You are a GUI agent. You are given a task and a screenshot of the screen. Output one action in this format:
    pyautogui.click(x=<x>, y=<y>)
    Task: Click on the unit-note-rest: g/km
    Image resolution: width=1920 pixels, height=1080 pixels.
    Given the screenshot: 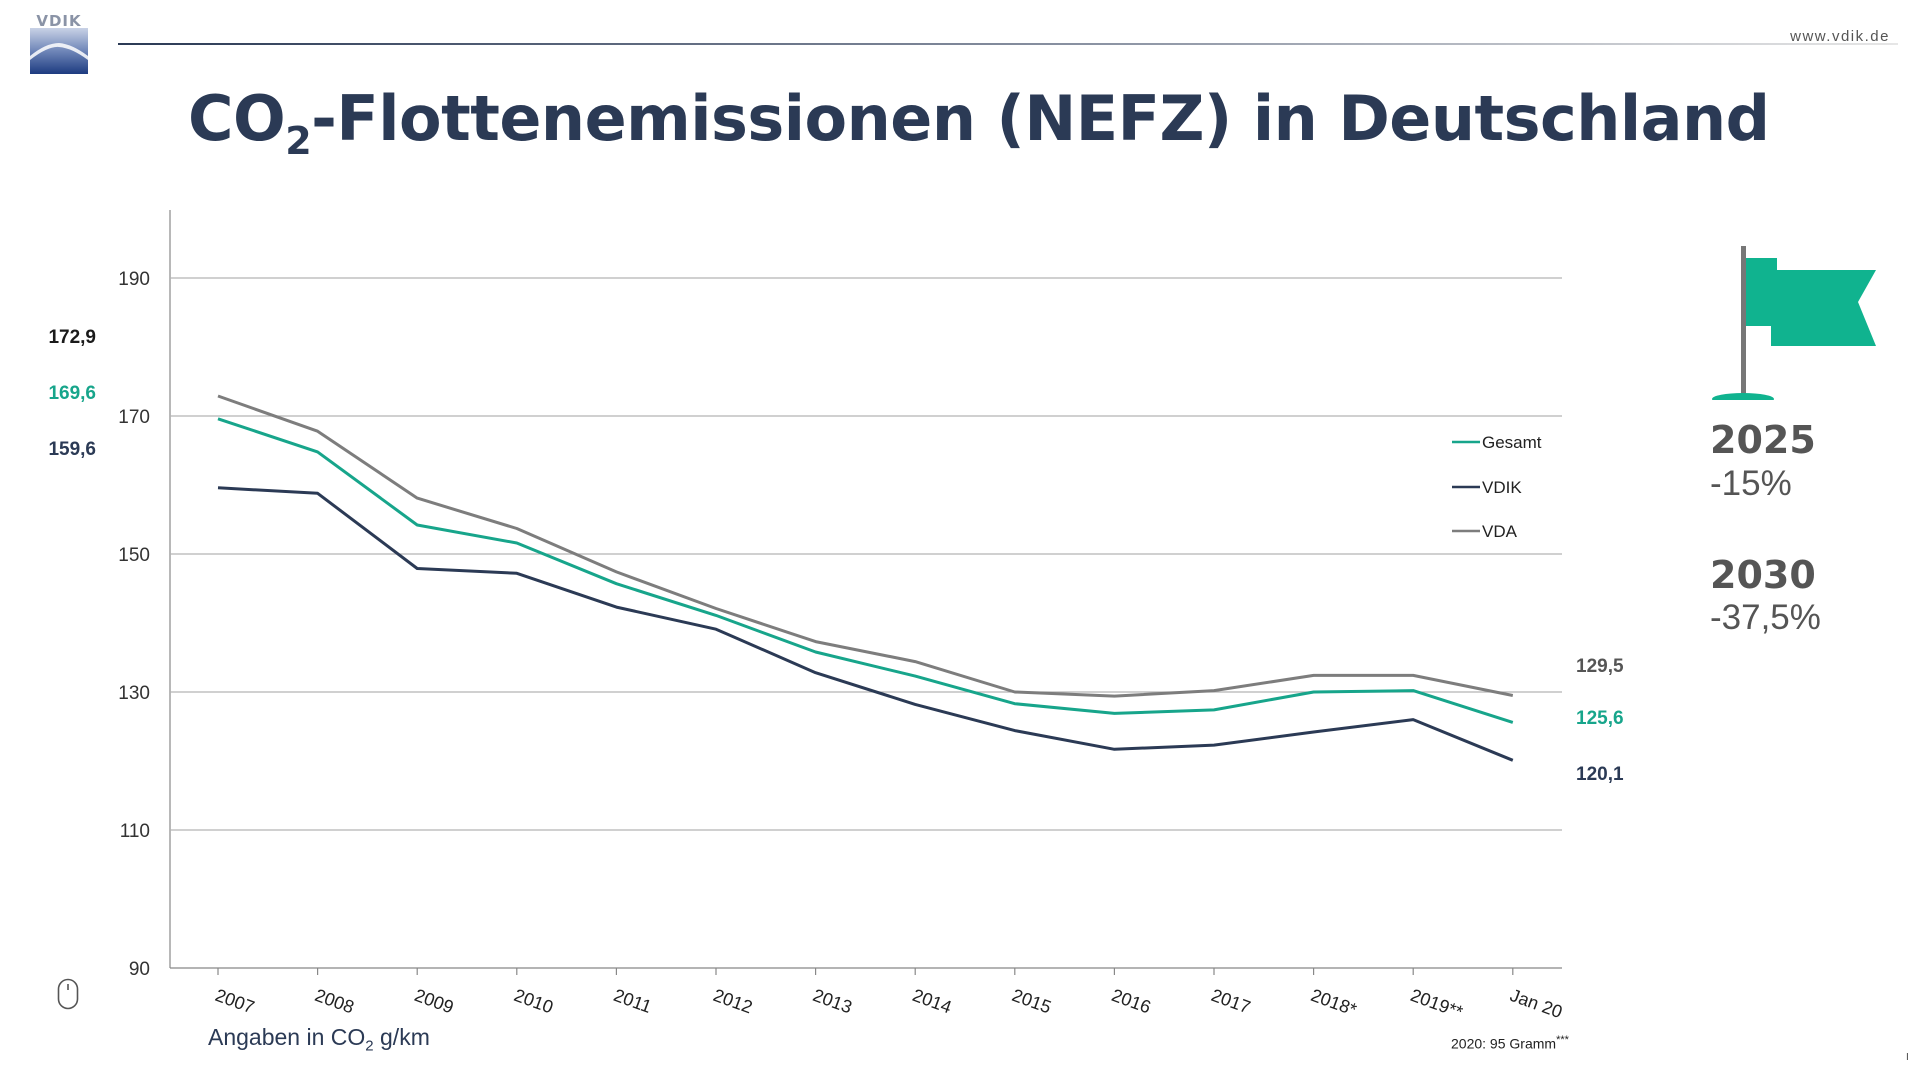 What is the action you would take?
    pyautogui.click(x=401, y=1037)
    